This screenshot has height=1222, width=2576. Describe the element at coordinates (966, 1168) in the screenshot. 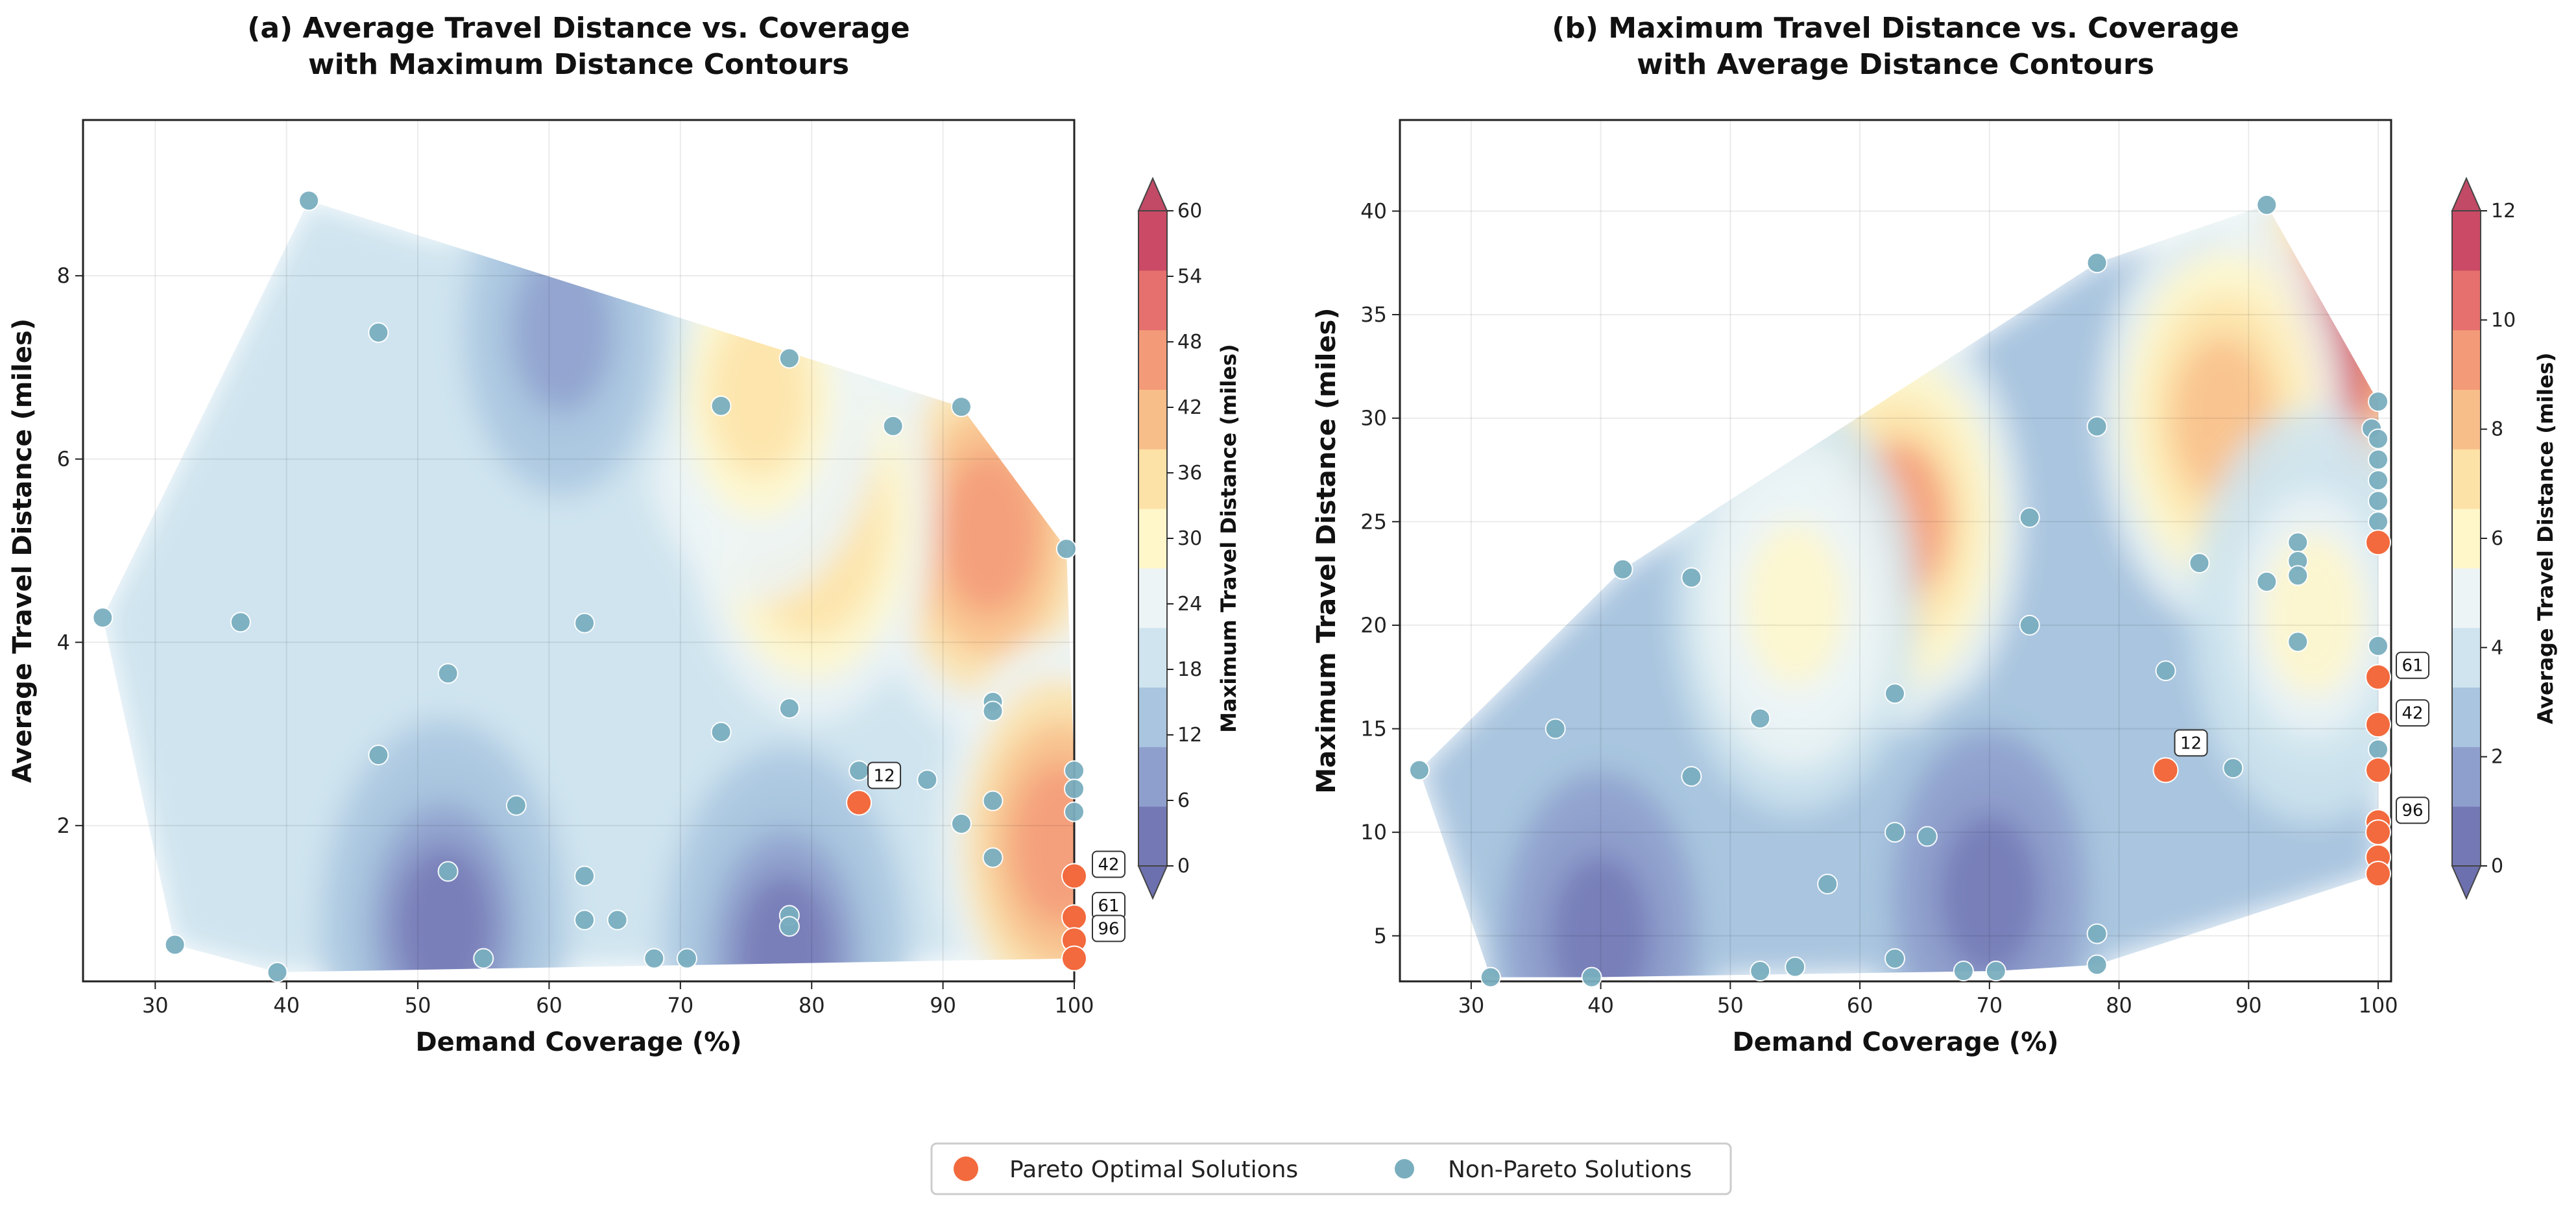

I see `legend-marker-pareto` at that location.